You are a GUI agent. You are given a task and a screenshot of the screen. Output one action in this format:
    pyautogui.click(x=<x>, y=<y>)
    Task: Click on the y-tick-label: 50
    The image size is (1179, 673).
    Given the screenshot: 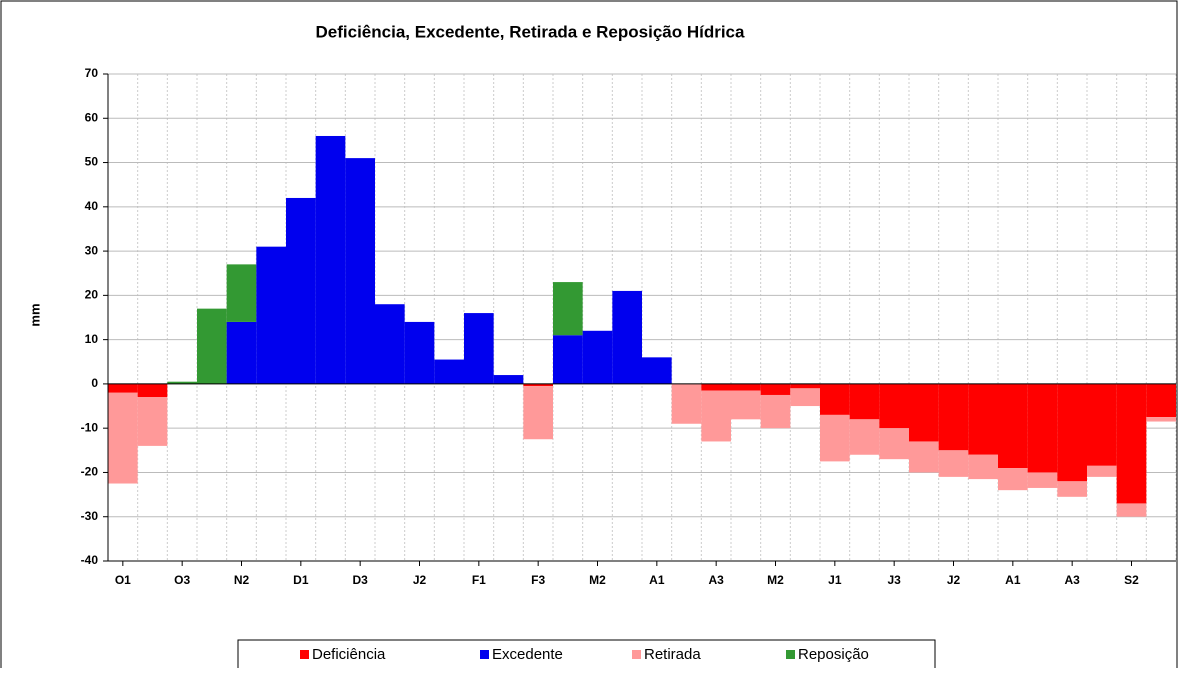 What is the action you would take?
    pyautogui.click(x=92, y=162)
    